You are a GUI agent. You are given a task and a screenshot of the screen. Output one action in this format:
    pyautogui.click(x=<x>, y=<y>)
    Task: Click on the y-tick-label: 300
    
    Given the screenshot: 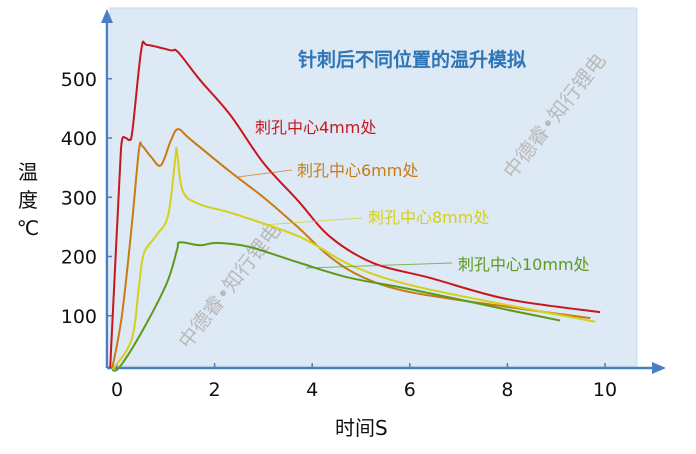 What is the action you would take?
    pyautogui.click(x=79, y=198)
    